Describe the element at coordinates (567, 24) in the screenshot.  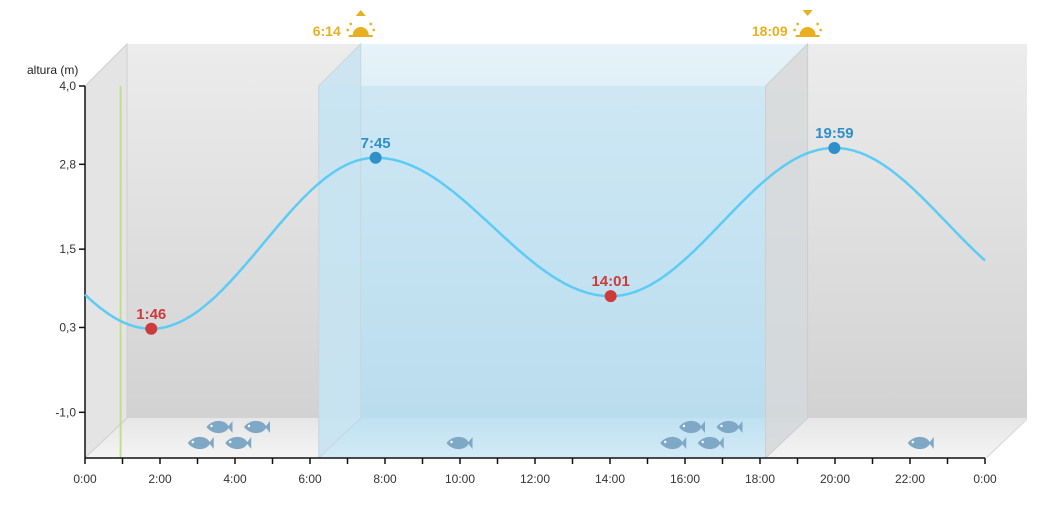
I see `sun-events: 6:14 18:09` at that location.